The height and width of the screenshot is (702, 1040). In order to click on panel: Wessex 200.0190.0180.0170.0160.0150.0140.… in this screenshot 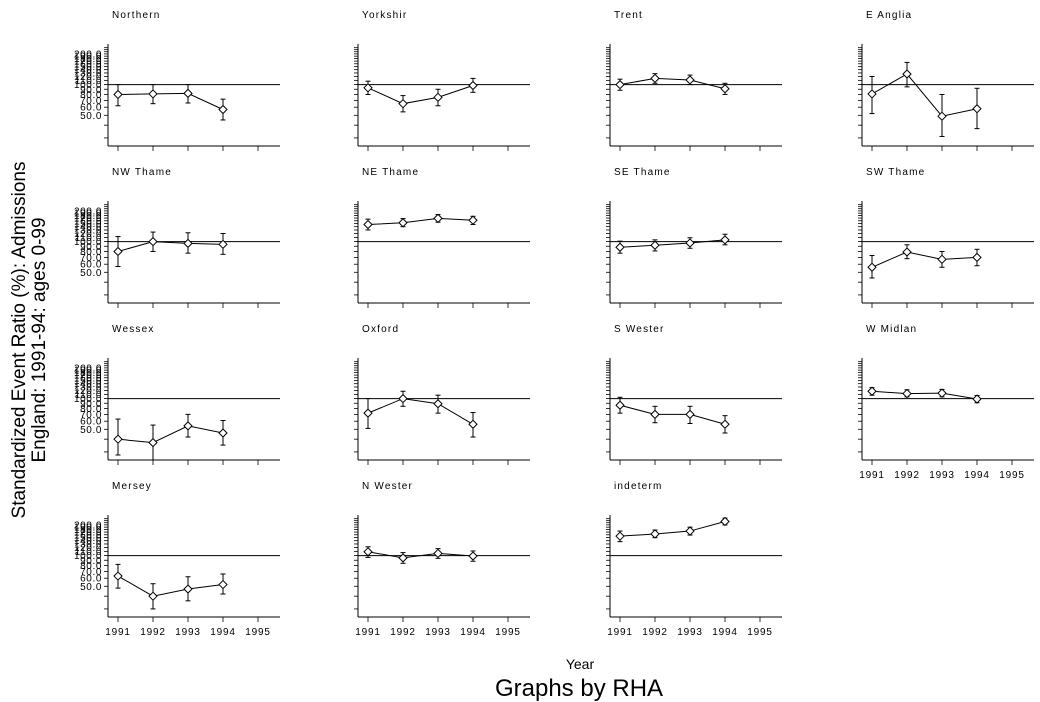, I will do `click(177, 394)`.